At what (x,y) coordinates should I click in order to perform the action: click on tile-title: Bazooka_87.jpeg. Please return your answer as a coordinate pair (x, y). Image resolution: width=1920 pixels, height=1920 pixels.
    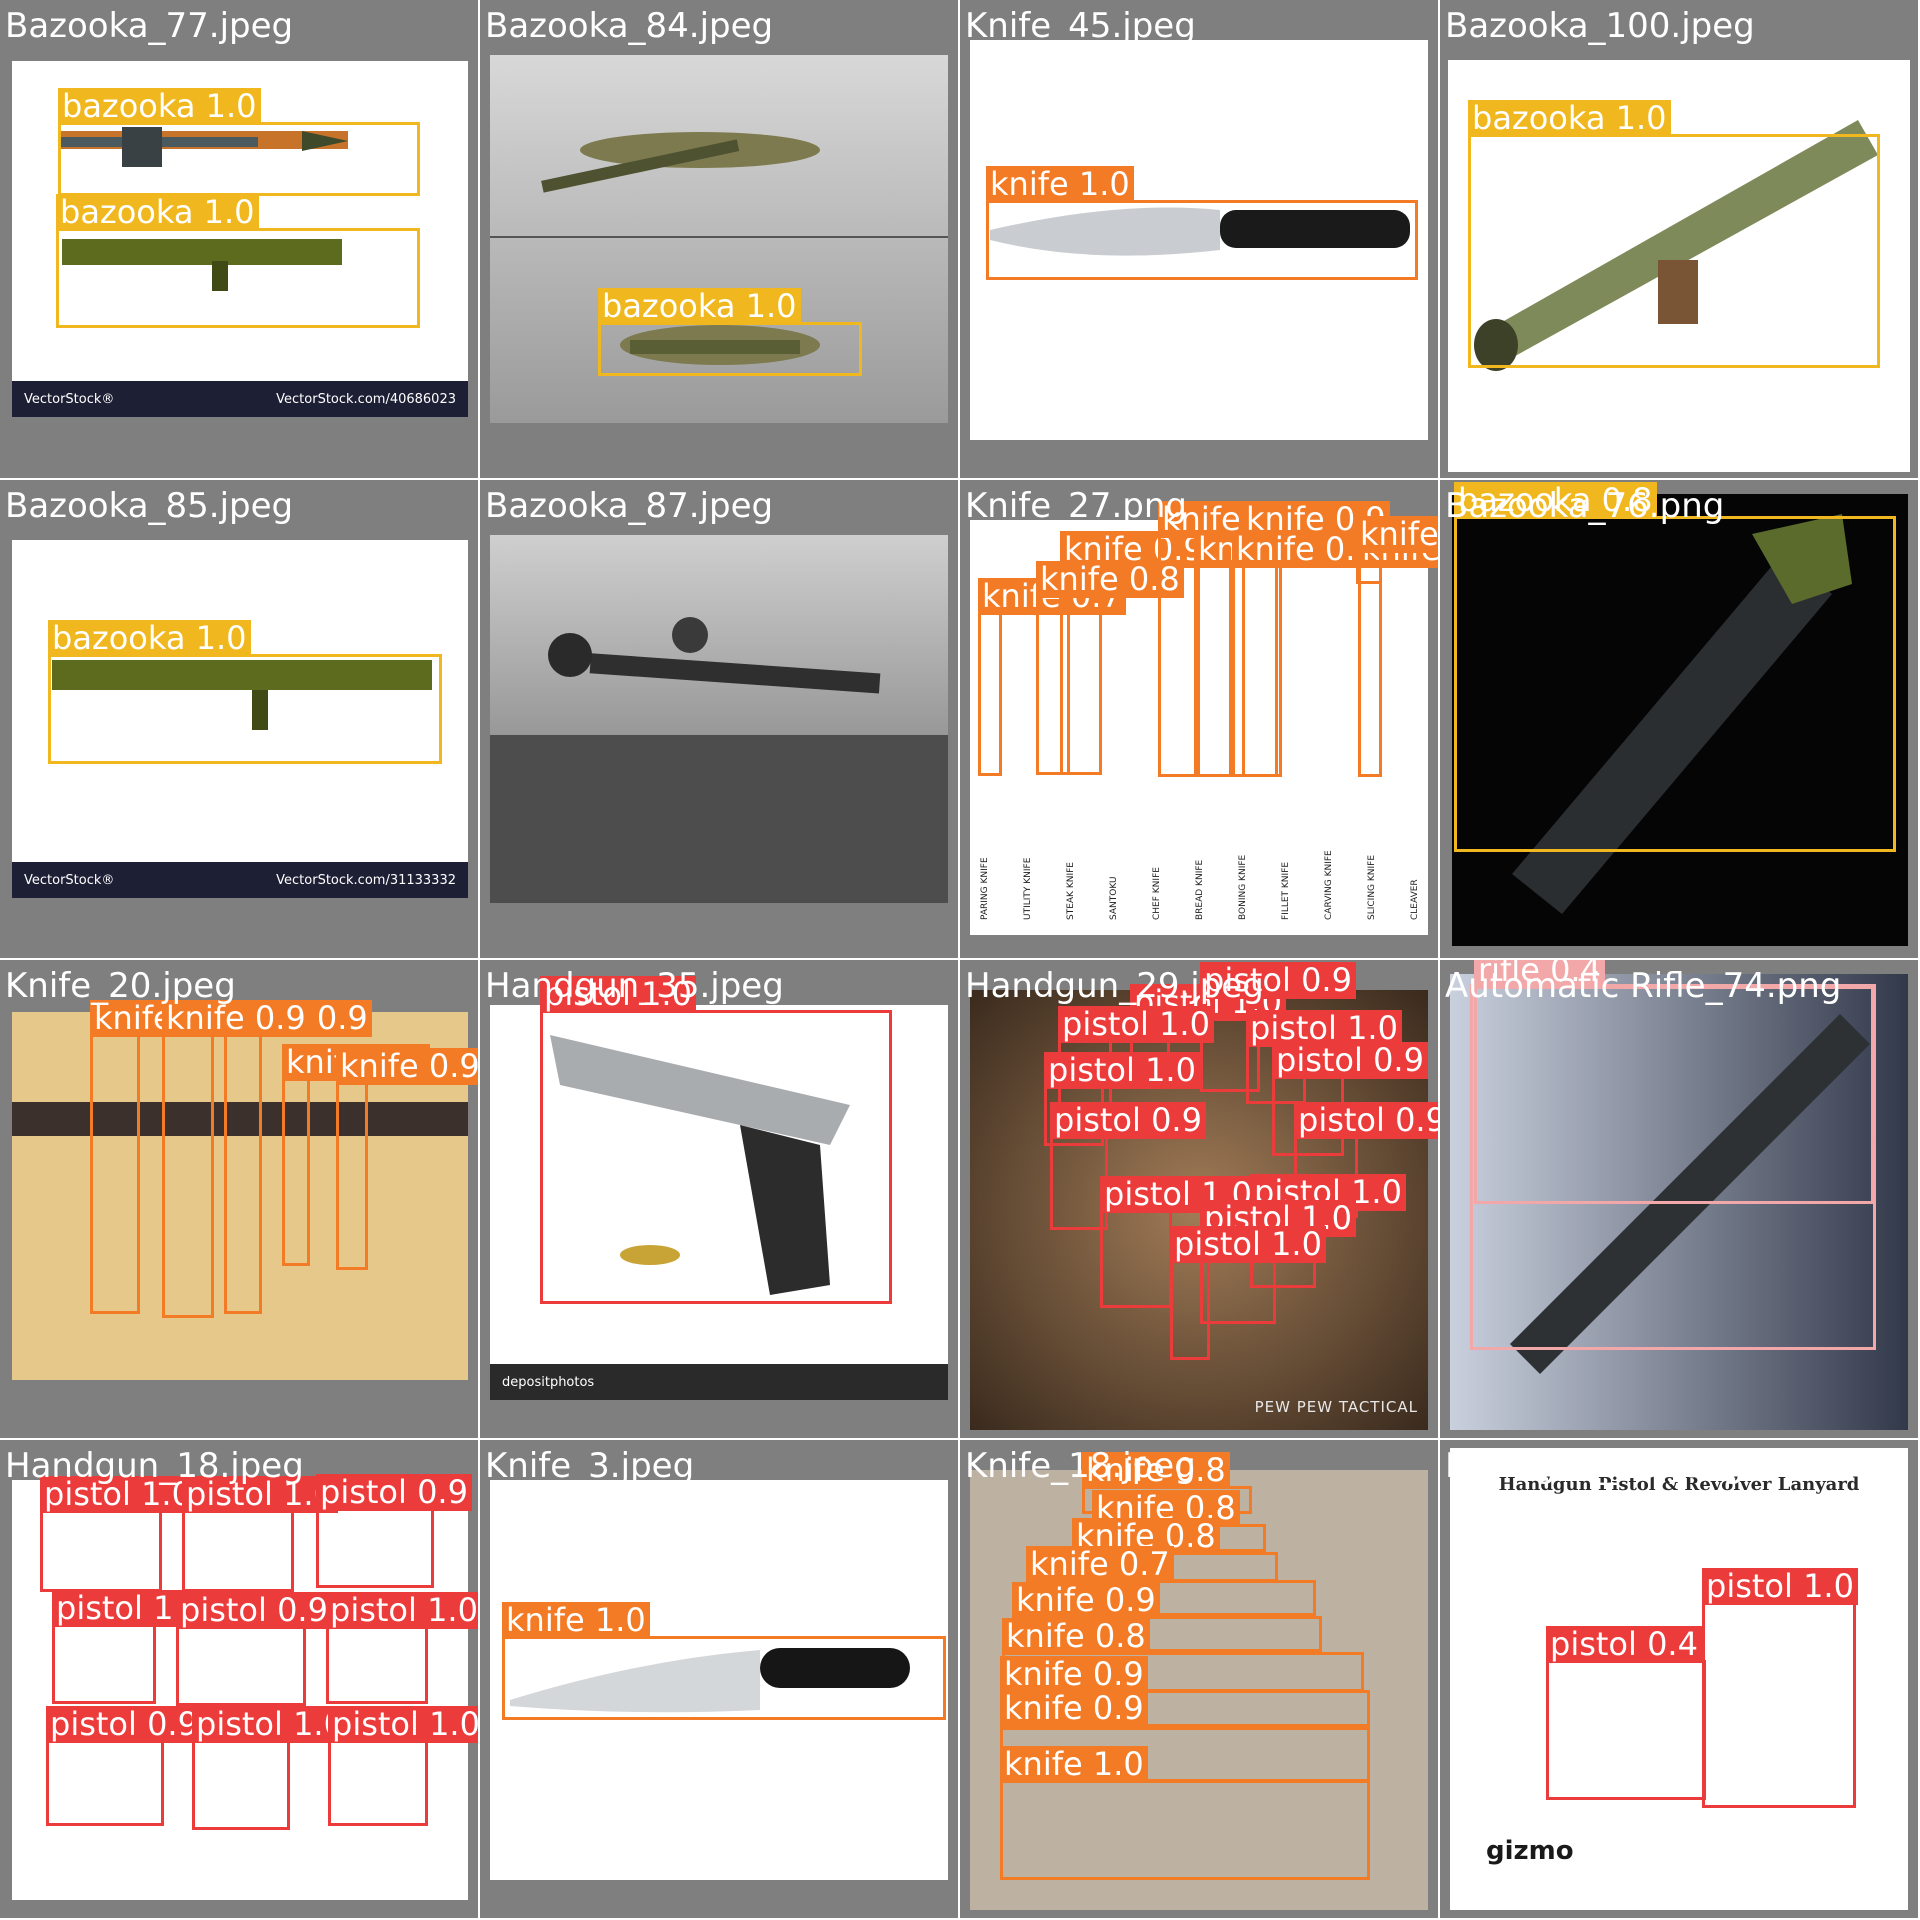
    Looking at the image, I should click on (629, 506).